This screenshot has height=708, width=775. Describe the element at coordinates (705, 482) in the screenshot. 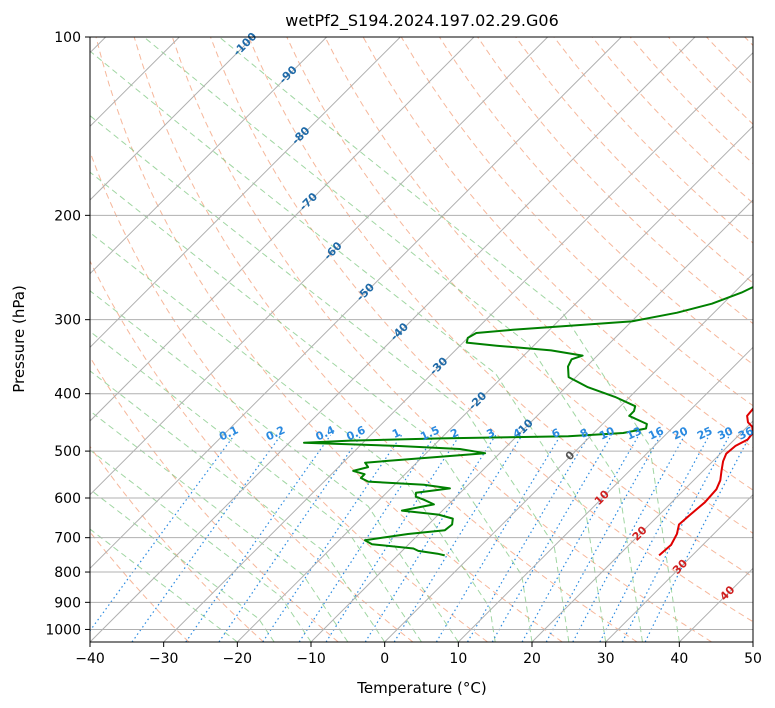

I see `temperature-profile-line` at that location.